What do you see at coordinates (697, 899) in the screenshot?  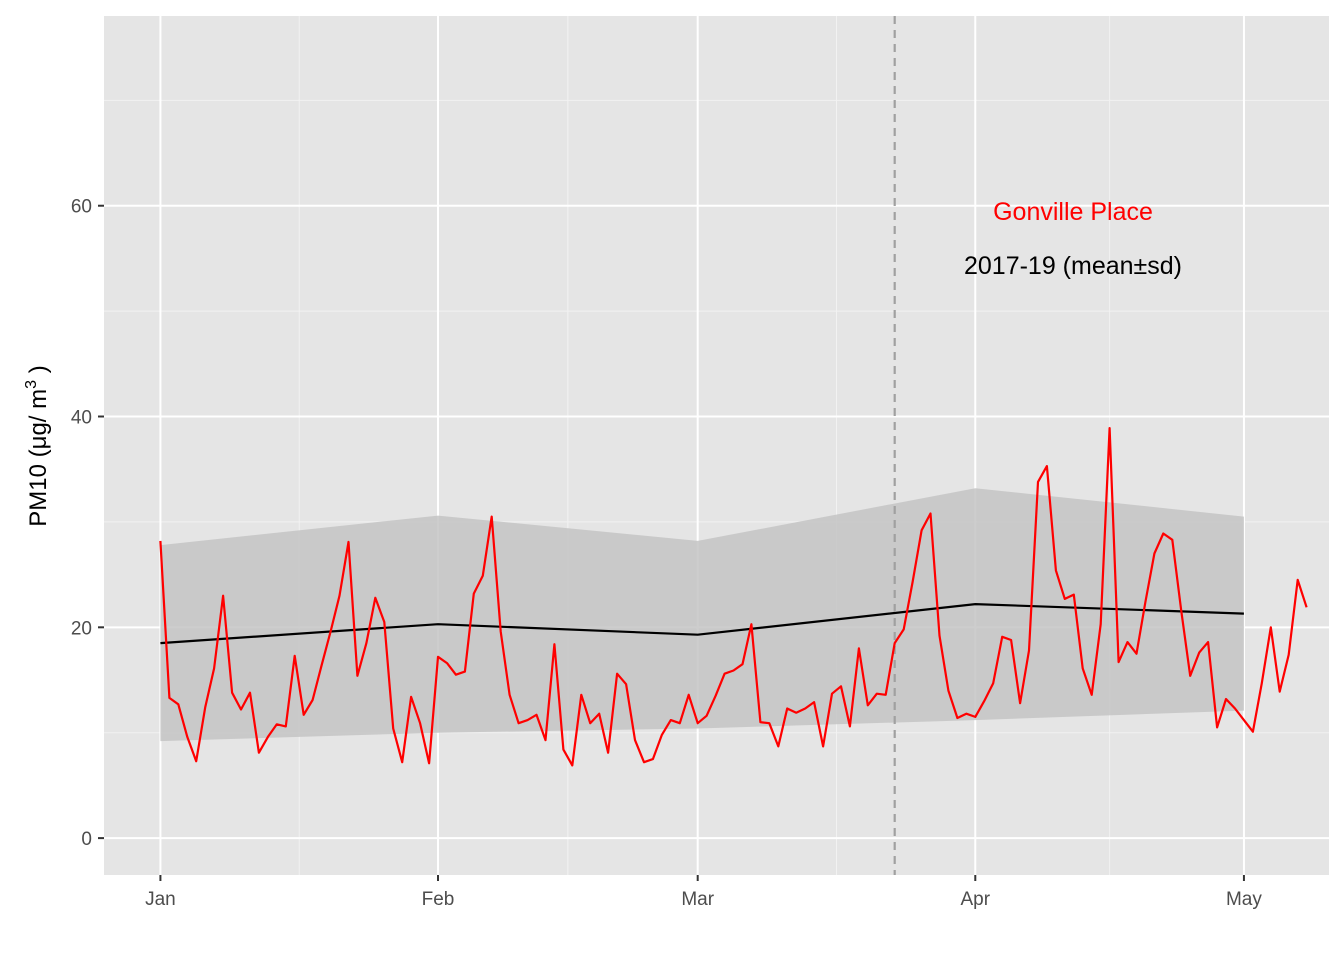 I see `x-tick-label: Mar` at bounding box center [697, 899].